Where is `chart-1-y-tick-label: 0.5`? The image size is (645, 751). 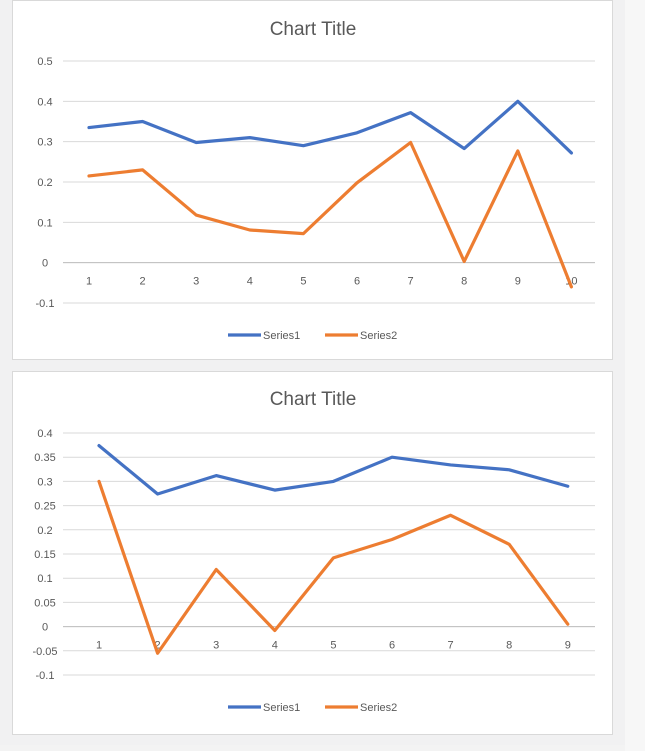 chart-1-y-tick-label: 0.5 is located at coordinates (44, 62).